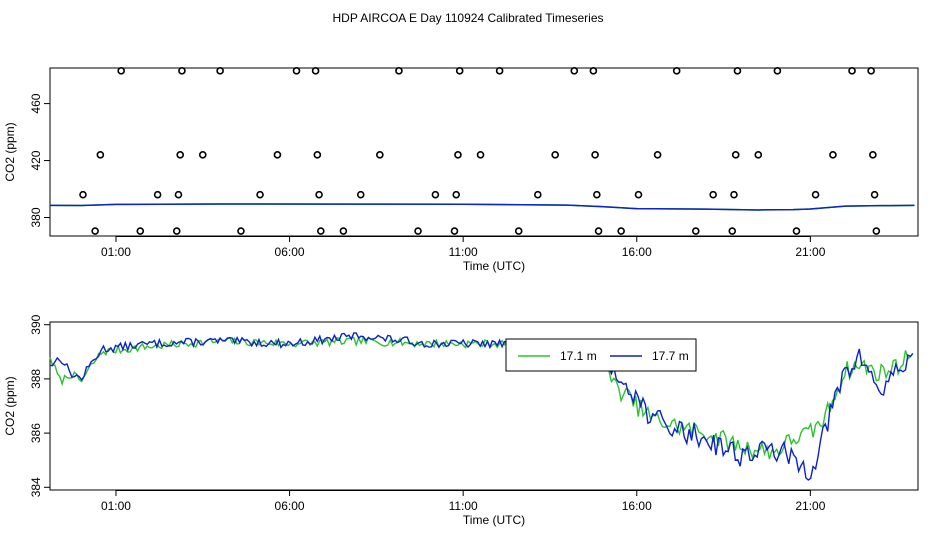  What do you see at coordinates (36, 433) in the screenshot?
I see `y-tick-label: 386` at bounding box center [36, 433].